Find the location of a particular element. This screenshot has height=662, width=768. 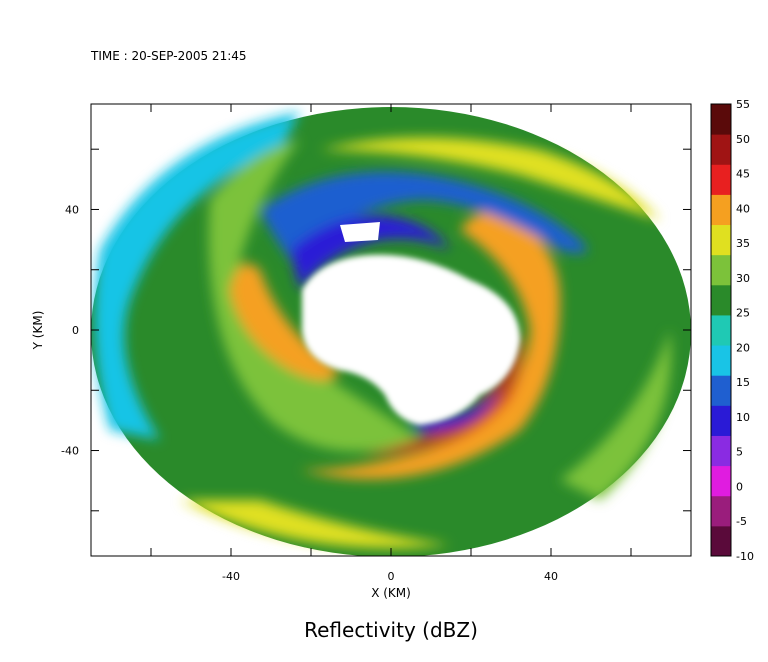

colorbar-label: 0 is located at coordinates (739, 486).